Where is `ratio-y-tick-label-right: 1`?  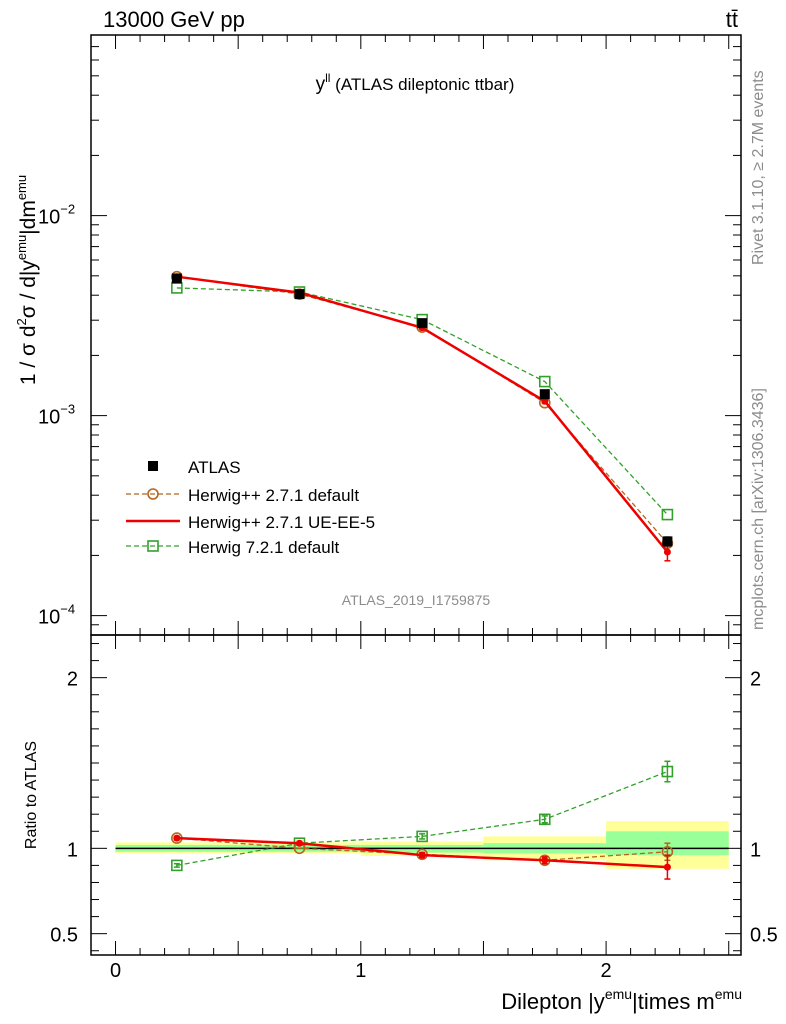 ratio-y-tick-label-right: 1 is located at coordinates (755, 850).